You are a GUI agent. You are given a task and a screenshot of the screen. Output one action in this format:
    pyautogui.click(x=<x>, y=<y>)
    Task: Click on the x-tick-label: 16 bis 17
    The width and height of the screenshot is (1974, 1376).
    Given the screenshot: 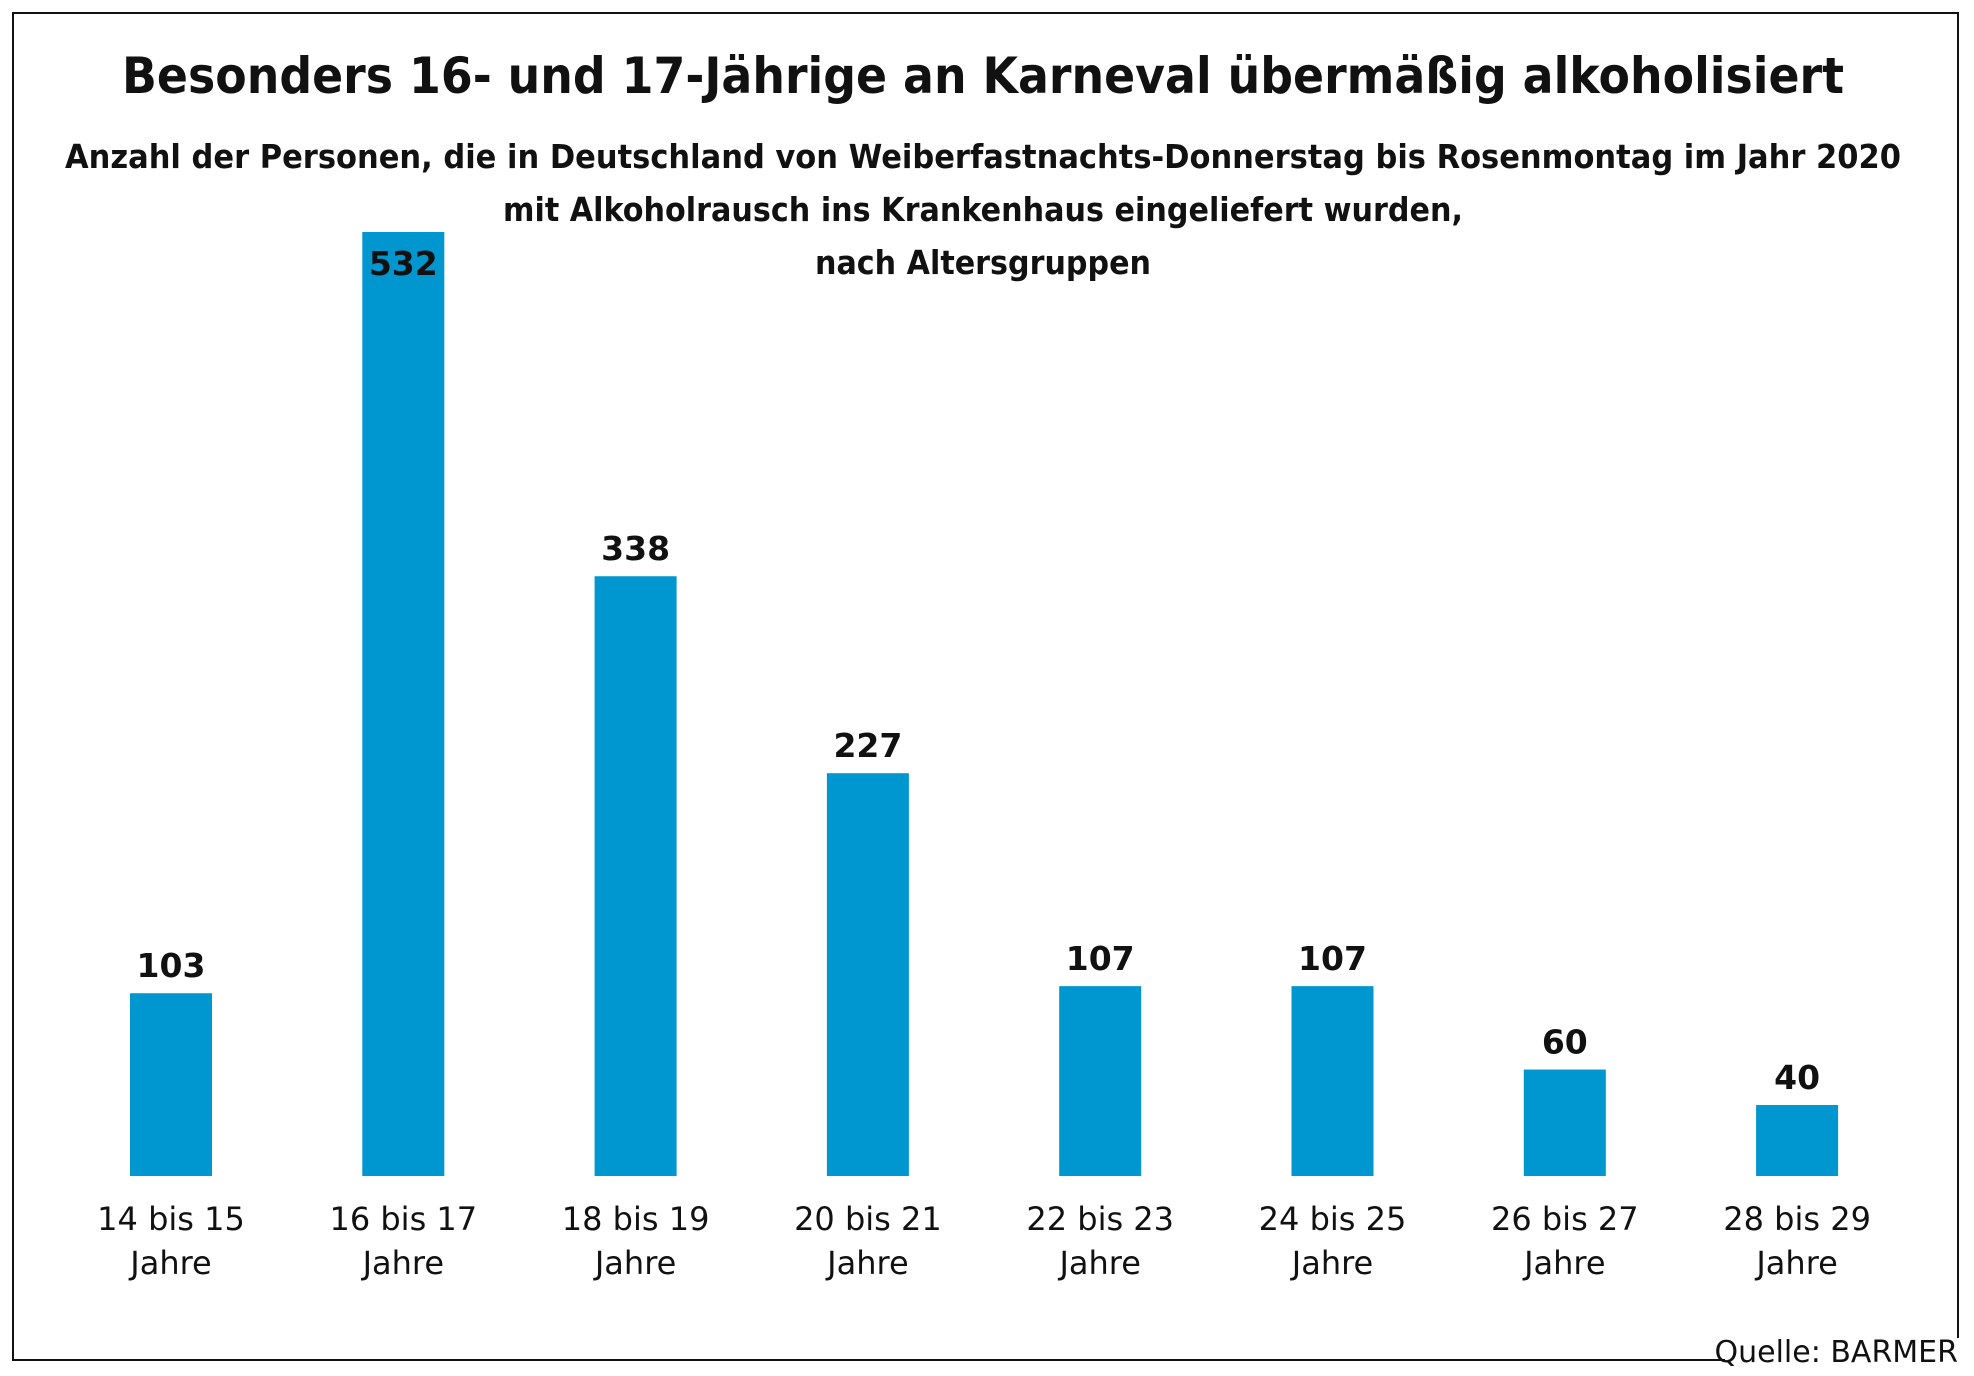 What is the action you would take?
    pyautogui.click(x=403, y=1219)
    